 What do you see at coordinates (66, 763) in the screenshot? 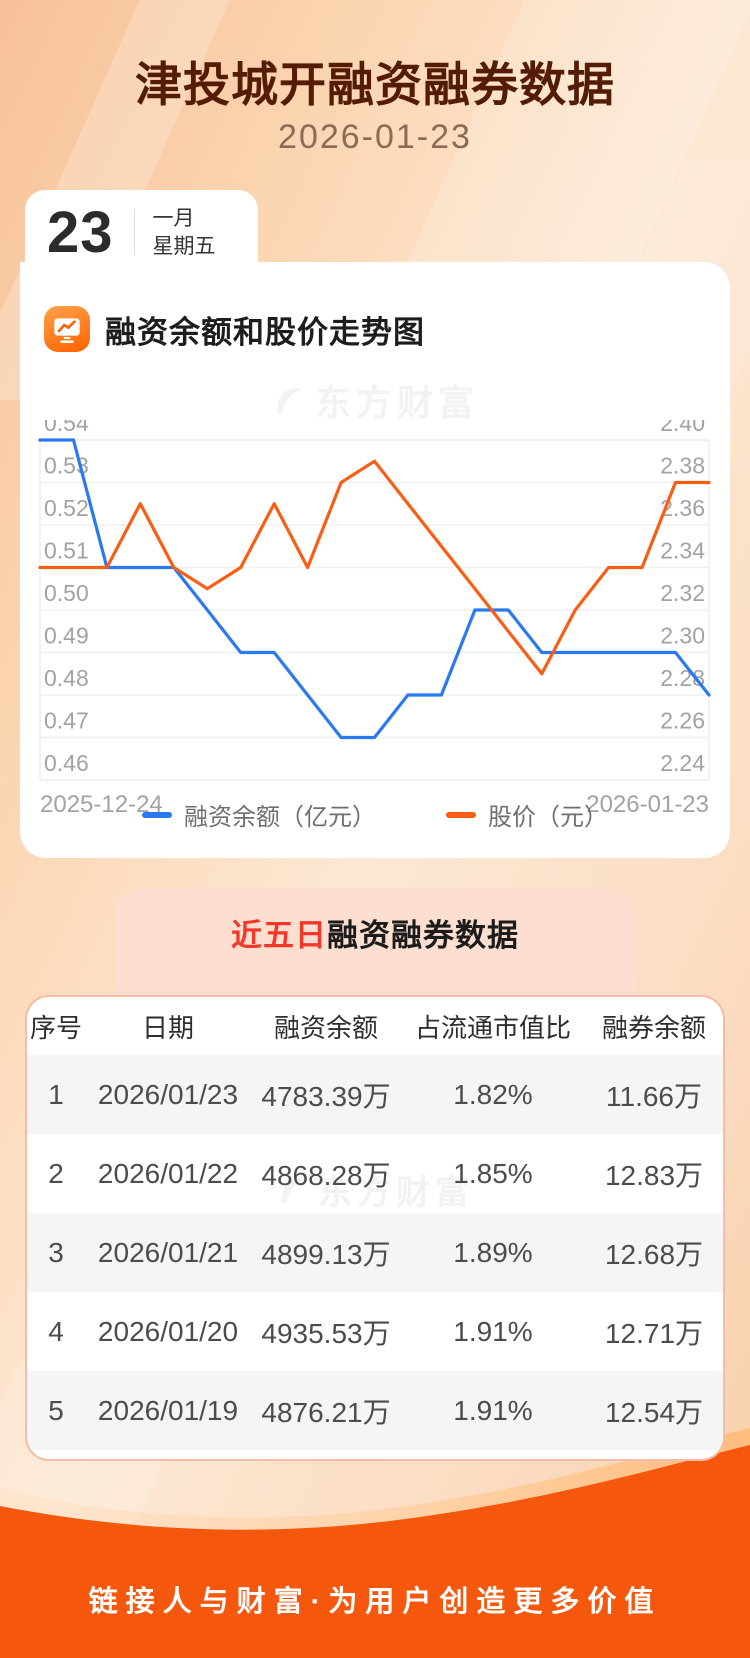
I see `svg-text: 0.46` at bounding box center [66, 763].